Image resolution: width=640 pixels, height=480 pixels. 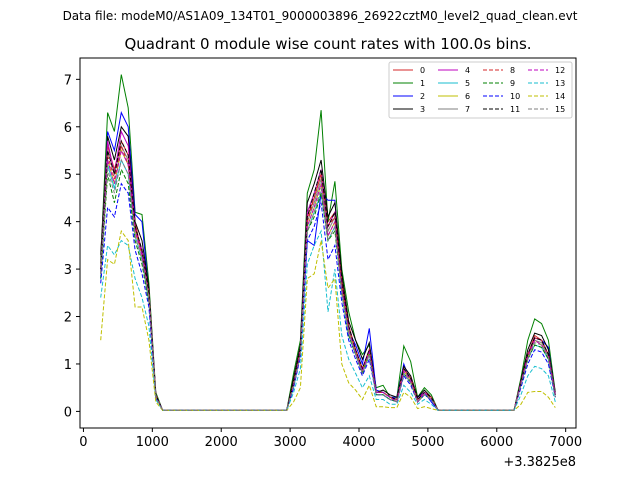 What do you see at coordinates (560, 70) in the screenshot?
I see `legend-label: 12` at bounding box center [560, 70].